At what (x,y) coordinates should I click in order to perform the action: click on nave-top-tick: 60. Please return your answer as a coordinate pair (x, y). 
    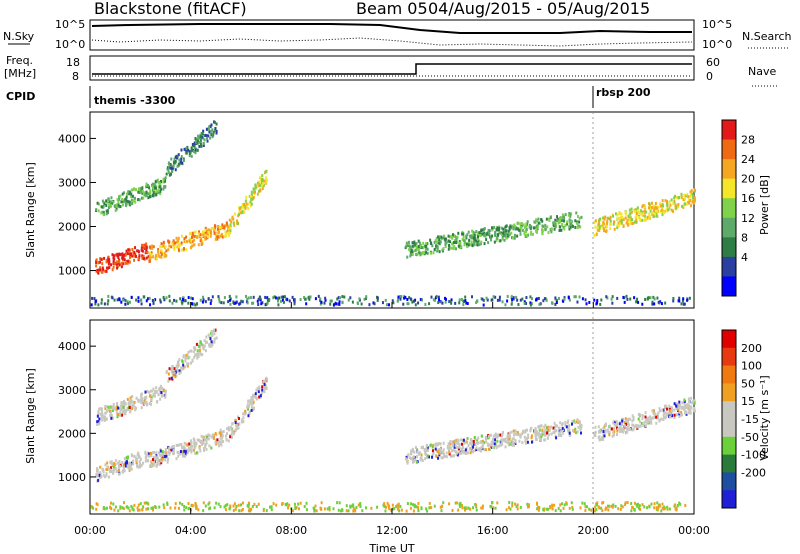
    Looking at the image, I should click on (713, 62).